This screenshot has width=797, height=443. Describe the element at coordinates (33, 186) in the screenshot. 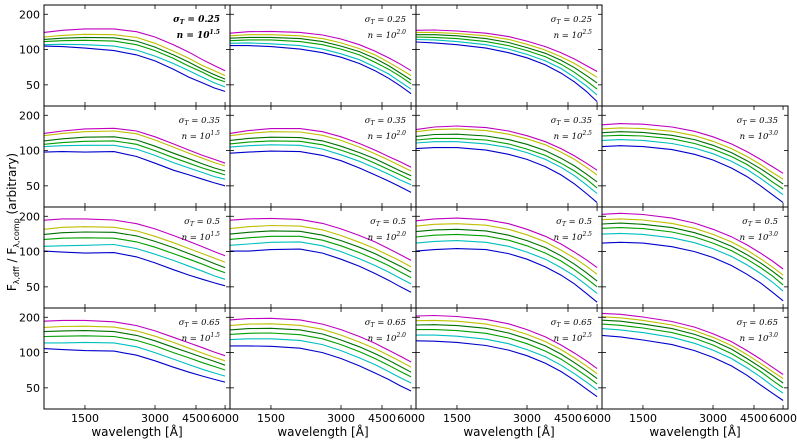

I see `y-tick-label: 50` at that location.